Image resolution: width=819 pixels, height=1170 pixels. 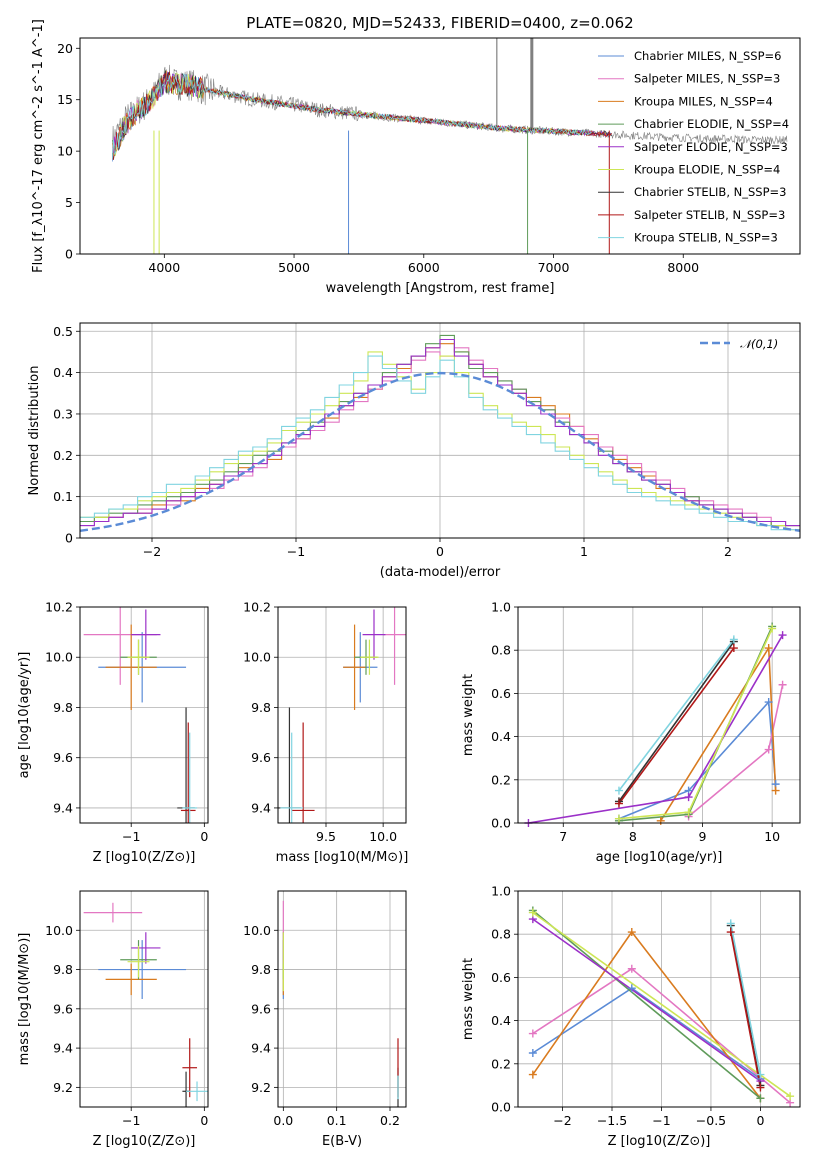 I want to click on legend-label: Salpeter ELODIE, N_SSP=3, so click(x=711, y=147).